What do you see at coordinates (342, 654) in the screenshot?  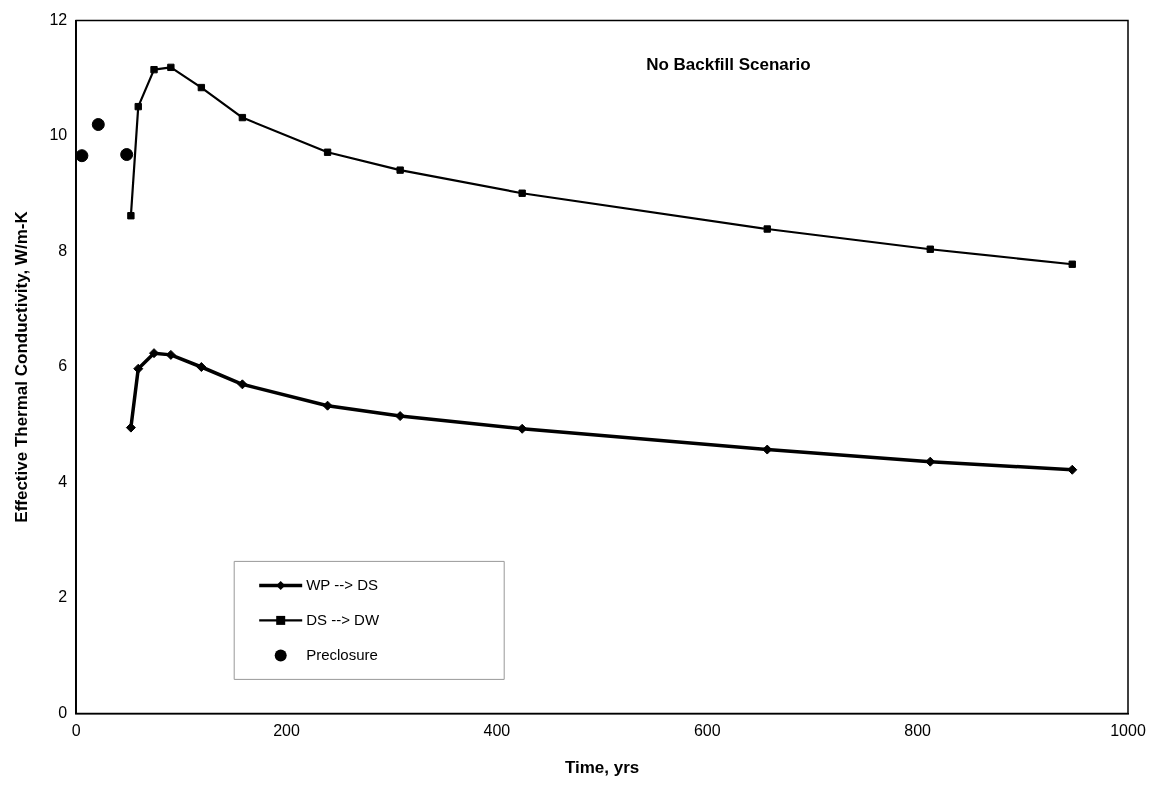 I see `legend-label: Preclosure` at bounding box center [342, 654].